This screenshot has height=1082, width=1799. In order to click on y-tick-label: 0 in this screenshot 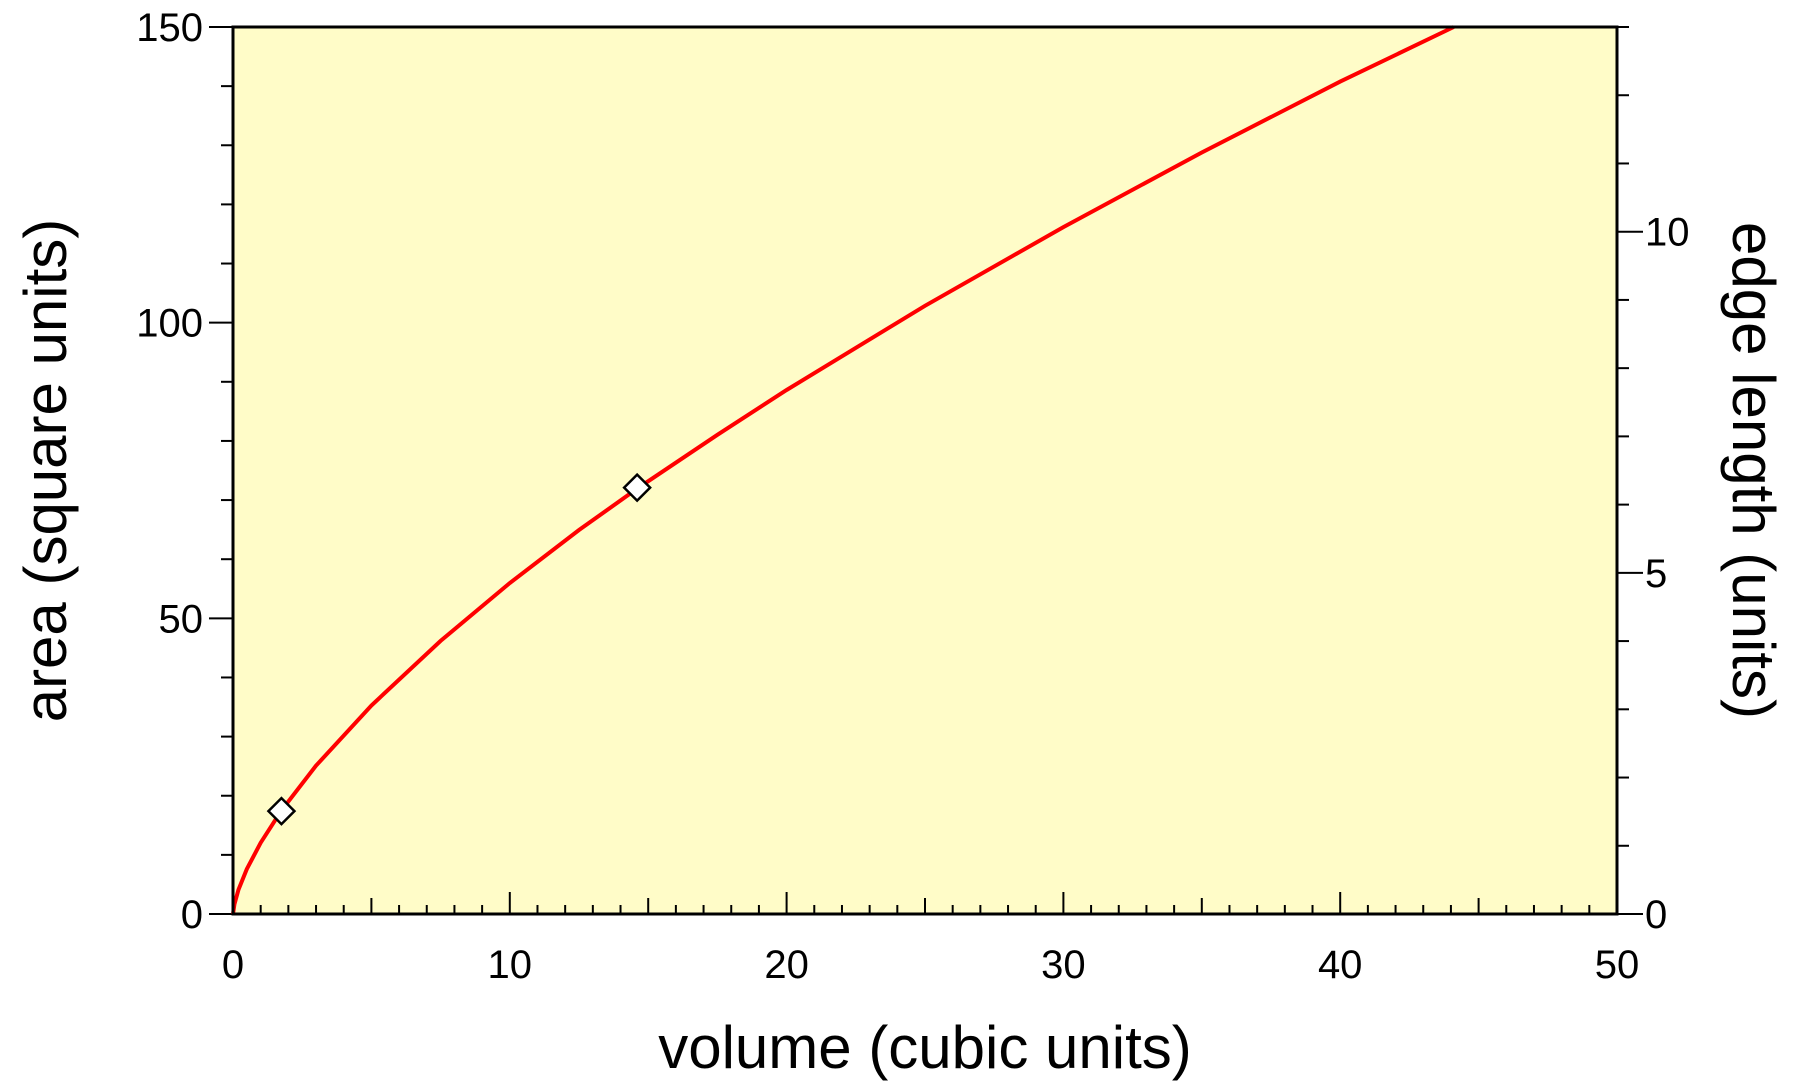, I will do `click(192, 915)`.